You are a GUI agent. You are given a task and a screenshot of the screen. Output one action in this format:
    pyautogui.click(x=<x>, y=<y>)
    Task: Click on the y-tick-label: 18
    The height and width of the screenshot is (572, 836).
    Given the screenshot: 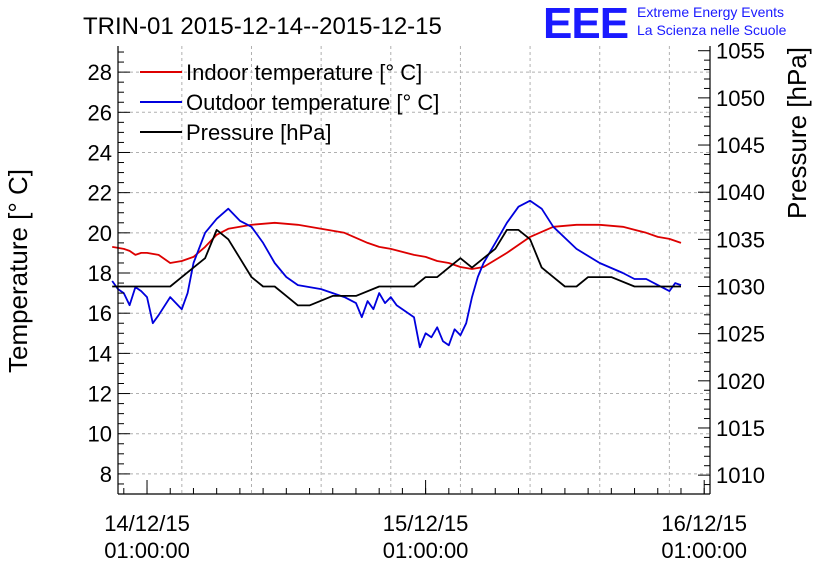 What is the action you would take?
    pyautogui.click(x=100, y=273)
    